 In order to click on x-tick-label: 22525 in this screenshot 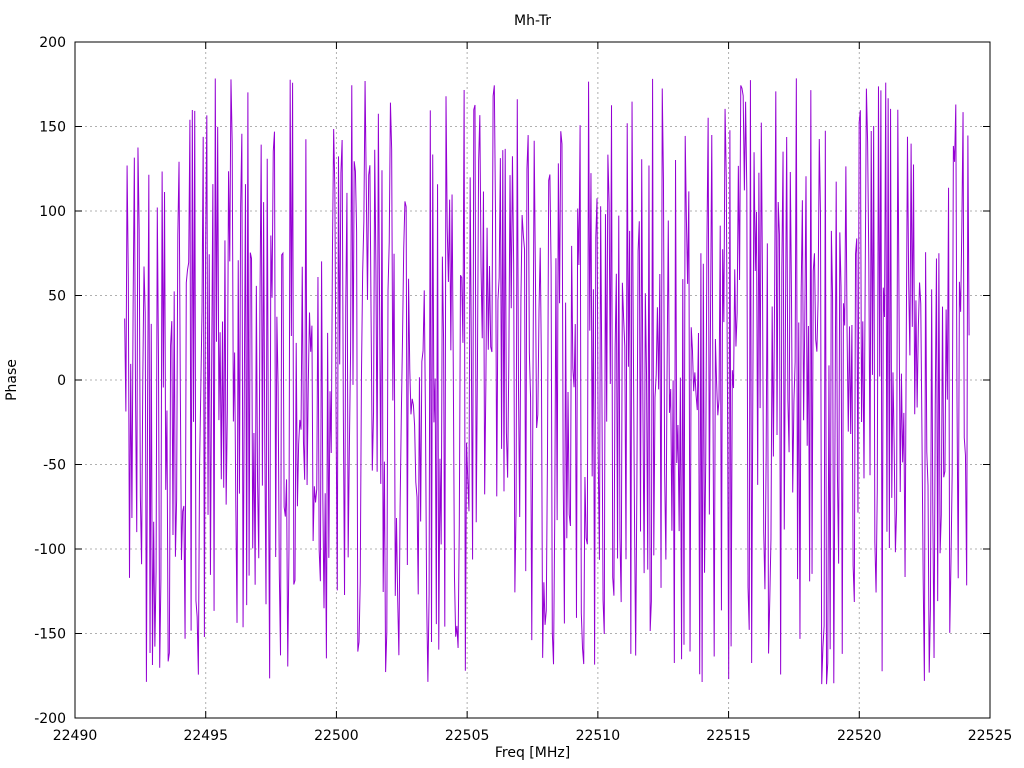, I will do `click(990, 736)`.